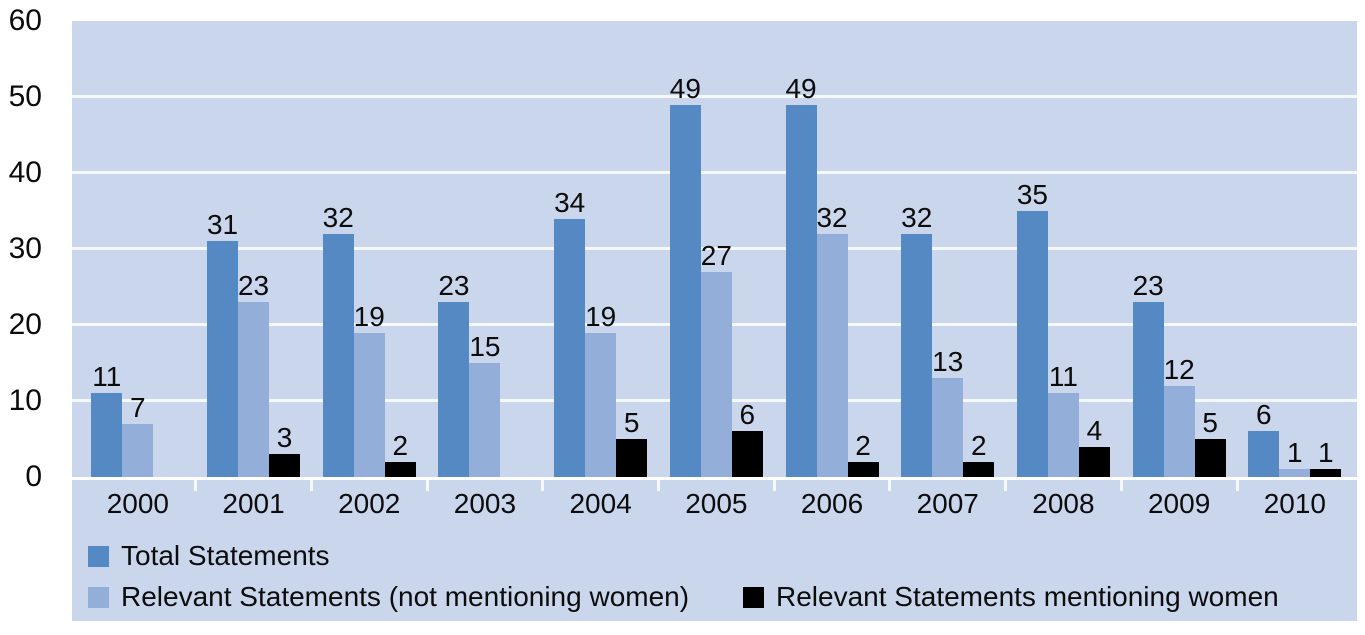 The image size is (1365, 635). Describe the element at coordinates (801, 275) in the screenshot. I see `bar-2006-series-0: 49` at that location.